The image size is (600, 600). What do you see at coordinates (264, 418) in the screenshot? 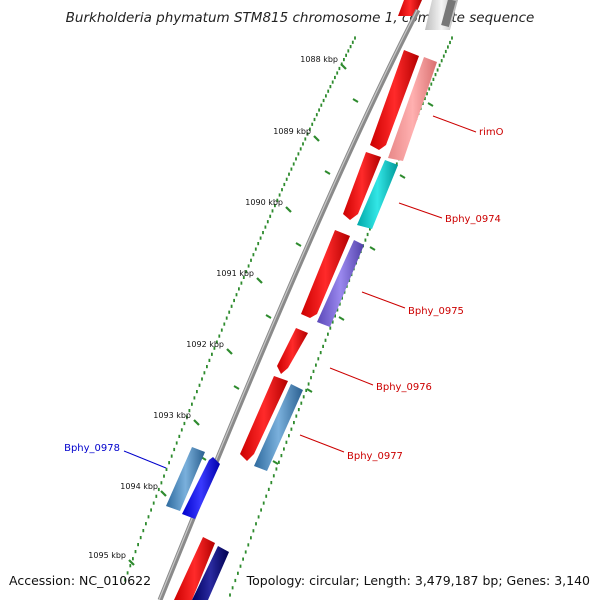
I see `gene-bphy-0977-forward` at bounding box center [264, 418].